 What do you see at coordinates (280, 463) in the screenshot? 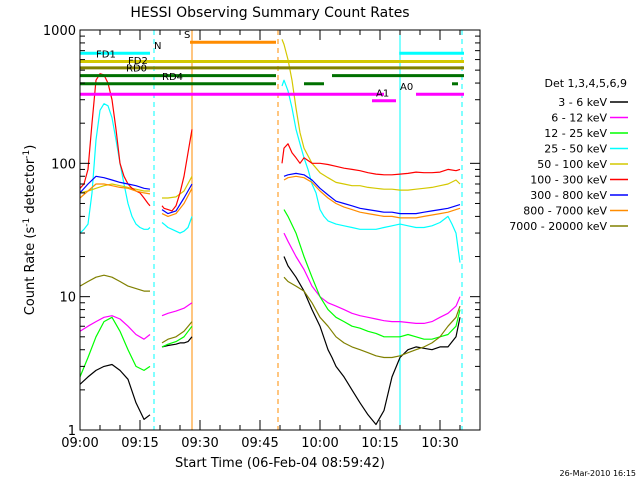
I see `x-axis-label: Start Time (06-Feb-04 08:59:42)` at bounding box center [280, 463].